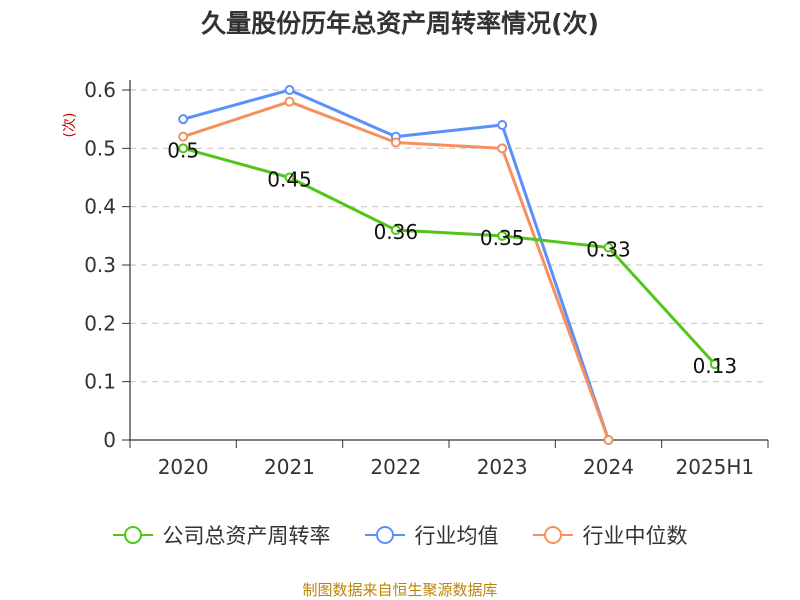  I want to click on y-tick-label: 0.3, so click(100, 265).